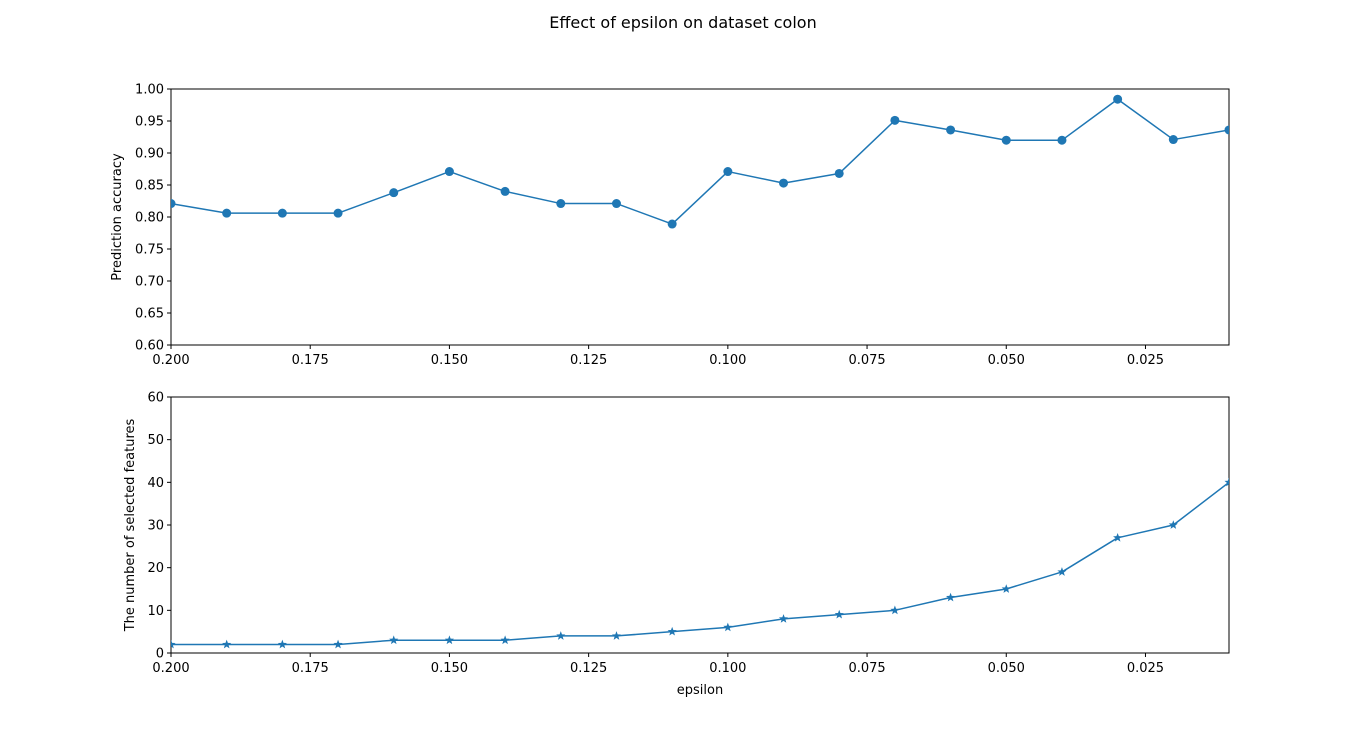 This screenshot has width=1366, height=734. Describe the element at coordinates (1006, 668) in the screenshot. I see `features-x-tick-label: 0.050` at that location.